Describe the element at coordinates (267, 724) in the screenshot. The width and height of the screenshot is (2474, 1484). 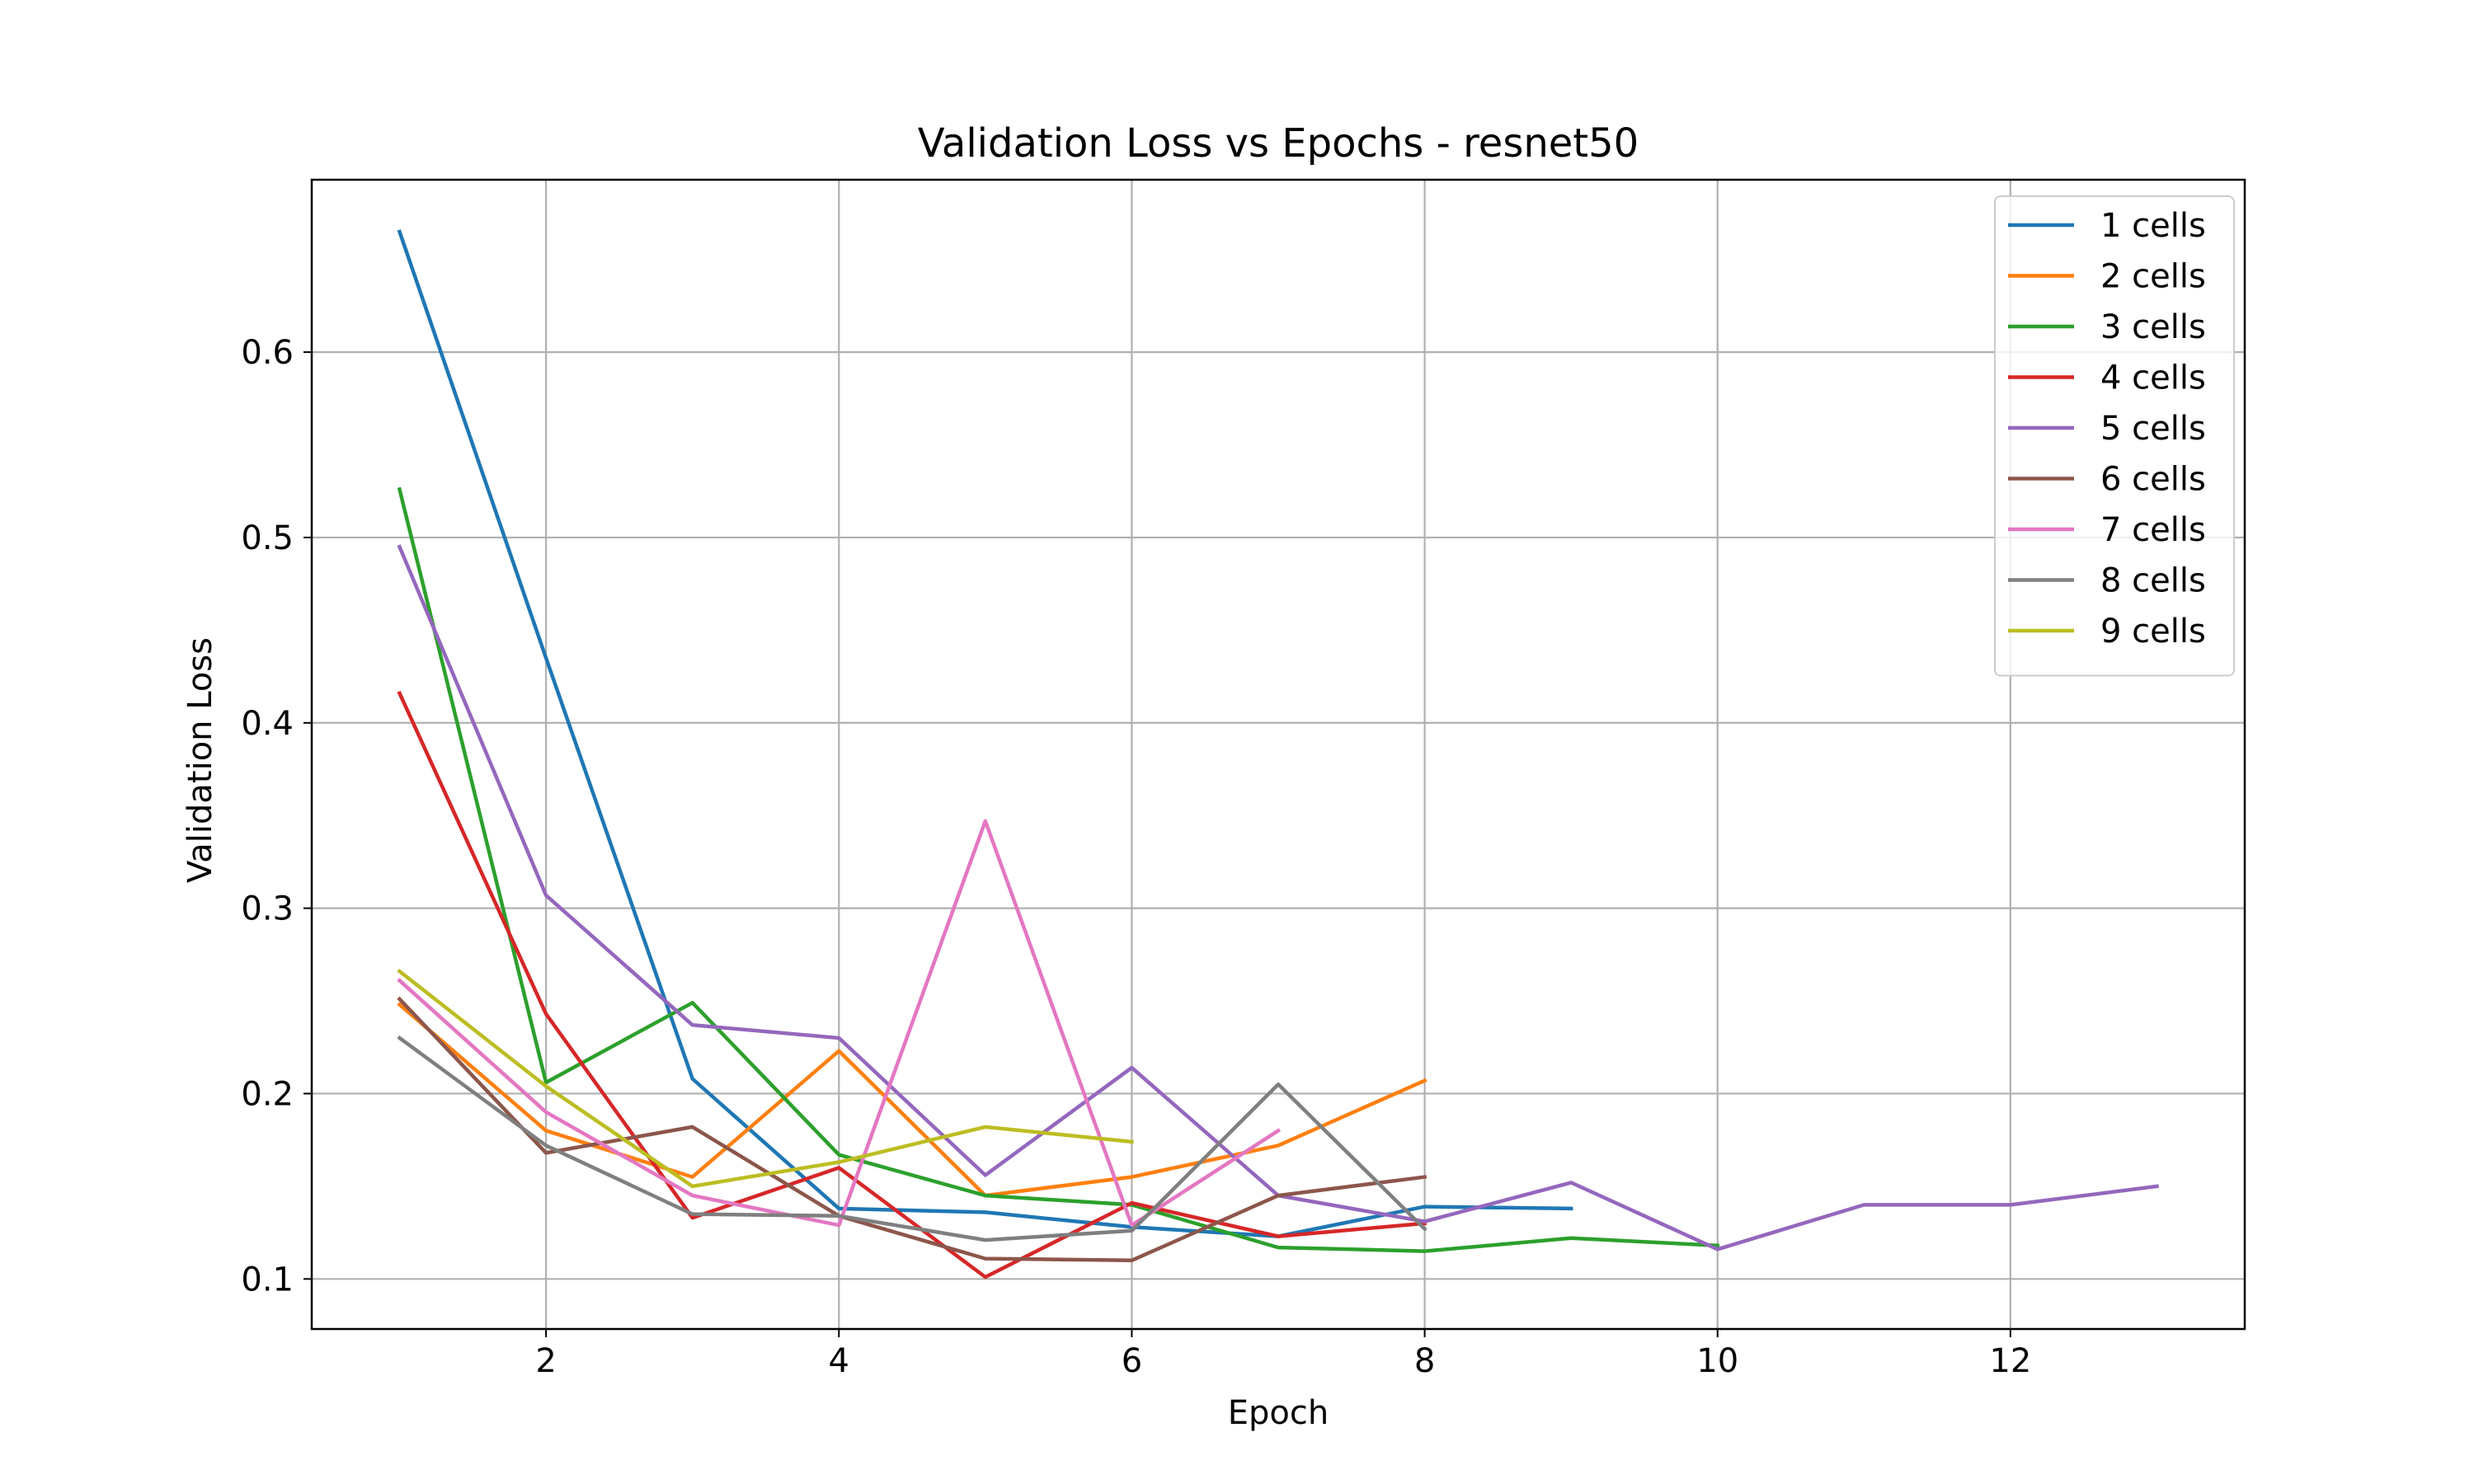
I see `y-tick-label: 0.4` at that location.